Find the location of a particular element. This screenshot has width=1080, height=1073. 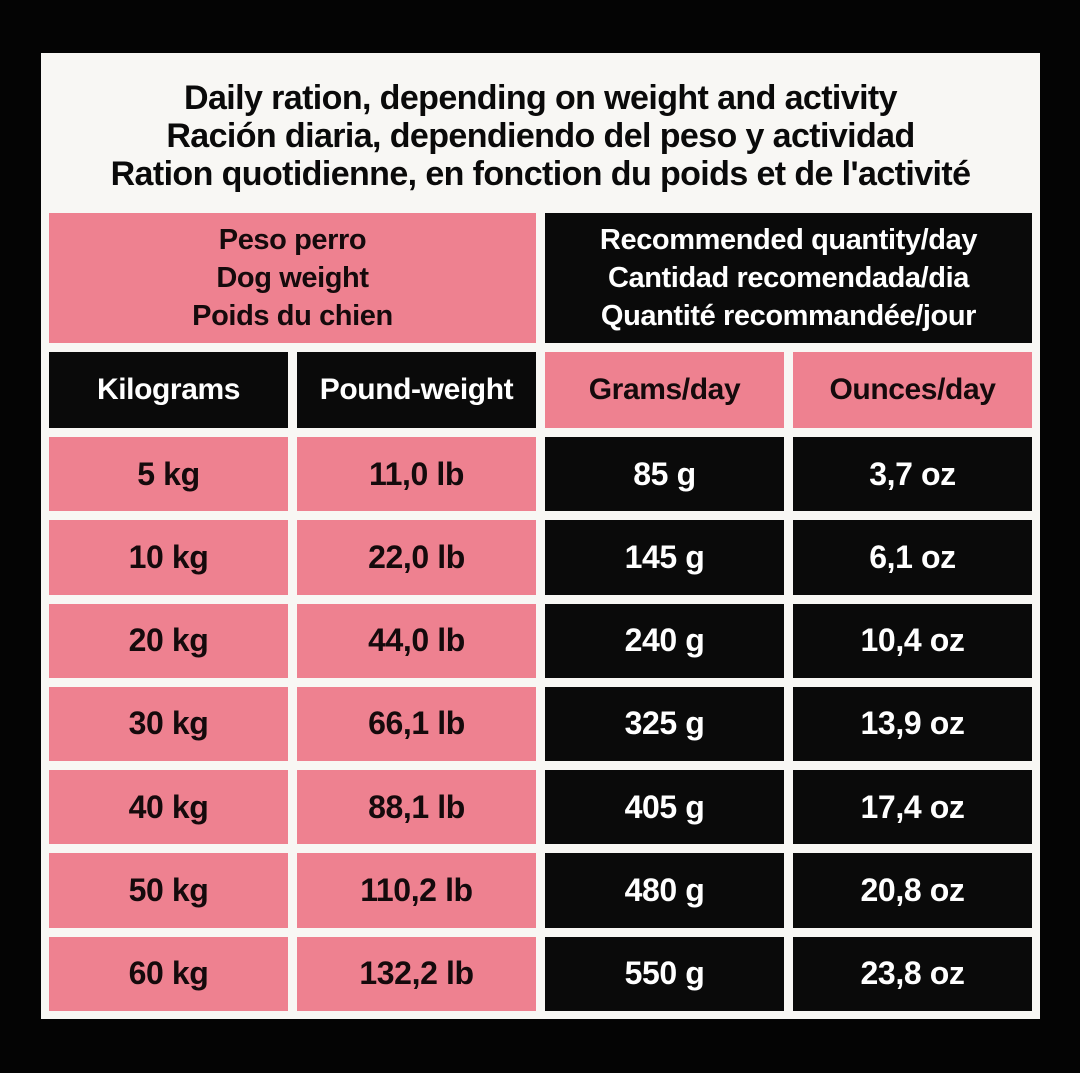

cell-lb: 110,2 lb is located at coordinates (416, 890).